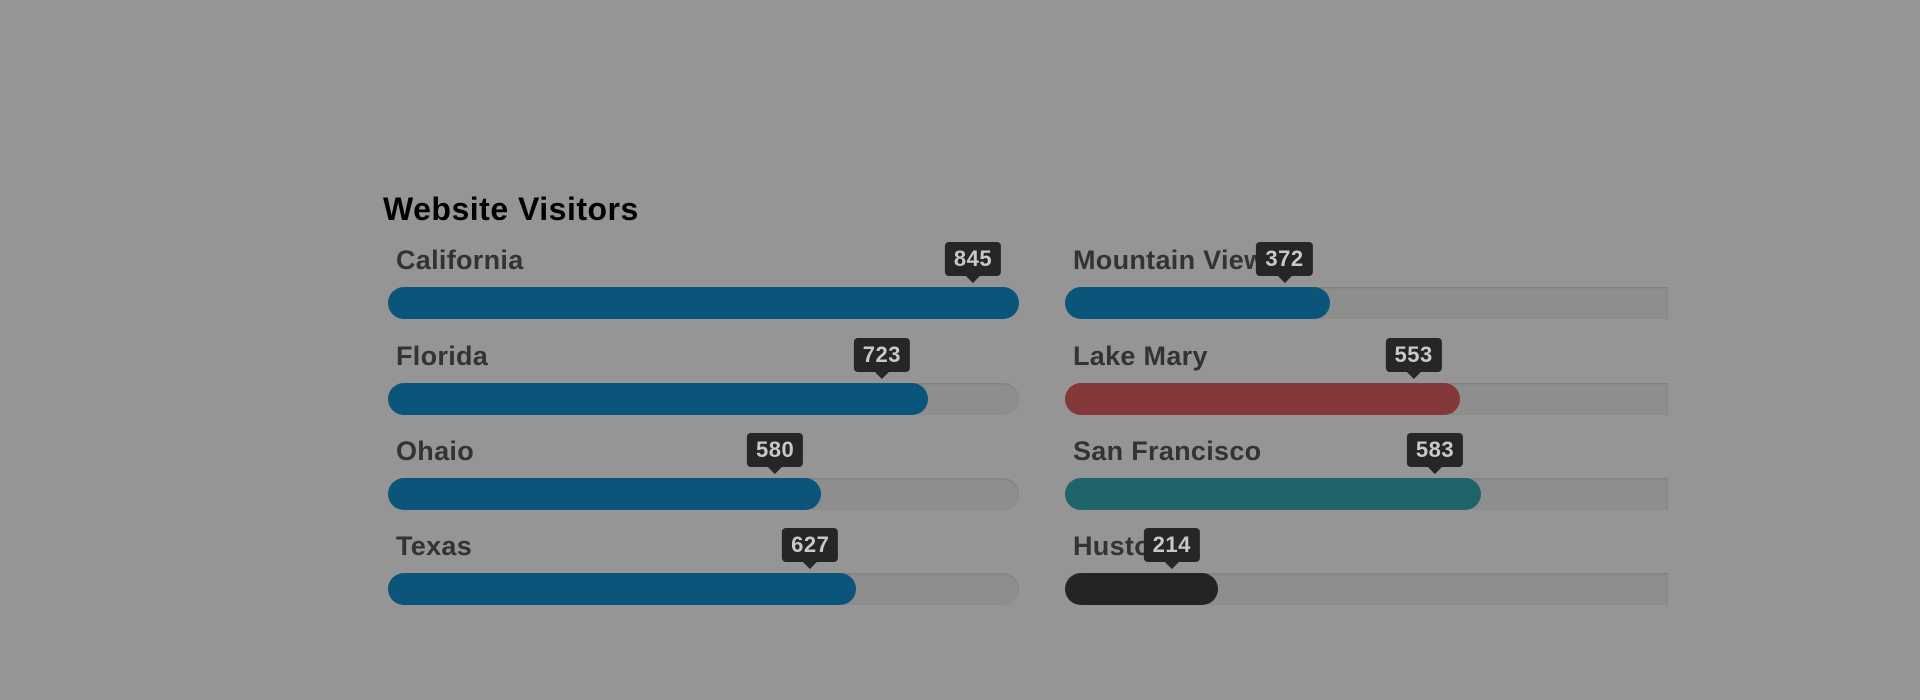 The height and width of the screenshot is (700, 1920). I want to click on value-tooltip: 723, so click(881, 358).